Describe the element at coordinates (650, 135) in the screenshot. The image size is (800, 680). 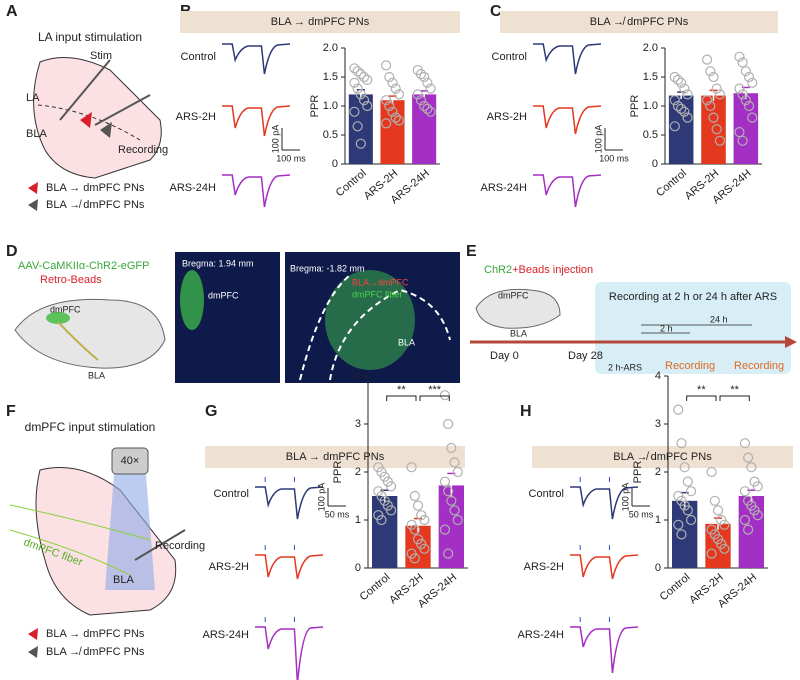
I see `y-tick-label: 0.5` at that location.